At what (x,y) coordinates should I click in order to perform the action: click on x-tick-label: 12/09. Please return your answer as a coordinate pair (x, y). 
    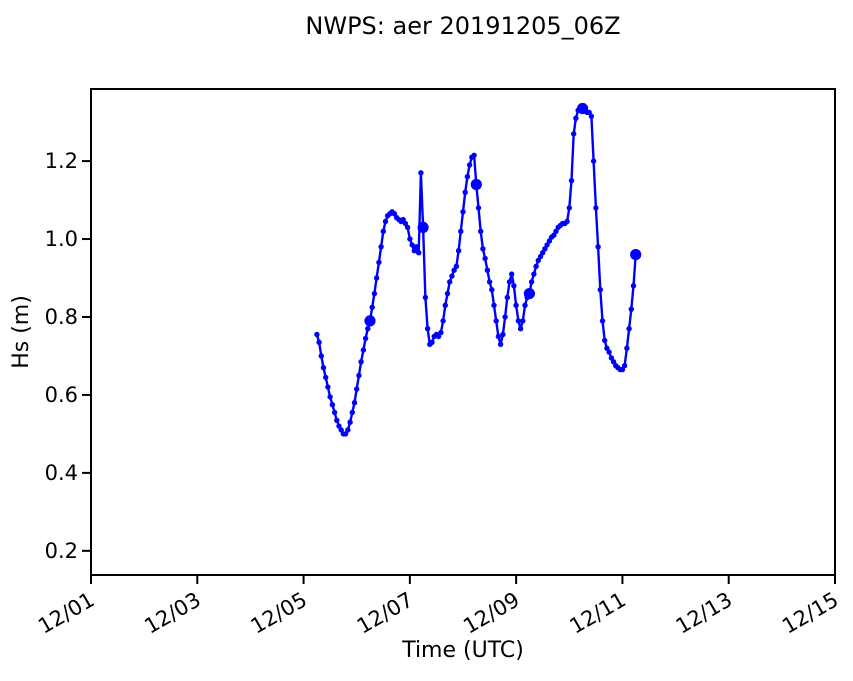
    Looking at the image, I should click on (491, 613).